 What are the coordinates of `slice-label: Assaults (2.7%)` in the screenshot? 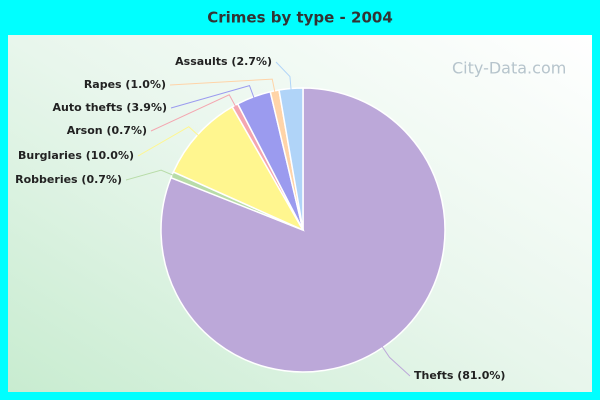 It's located at (223, 61).